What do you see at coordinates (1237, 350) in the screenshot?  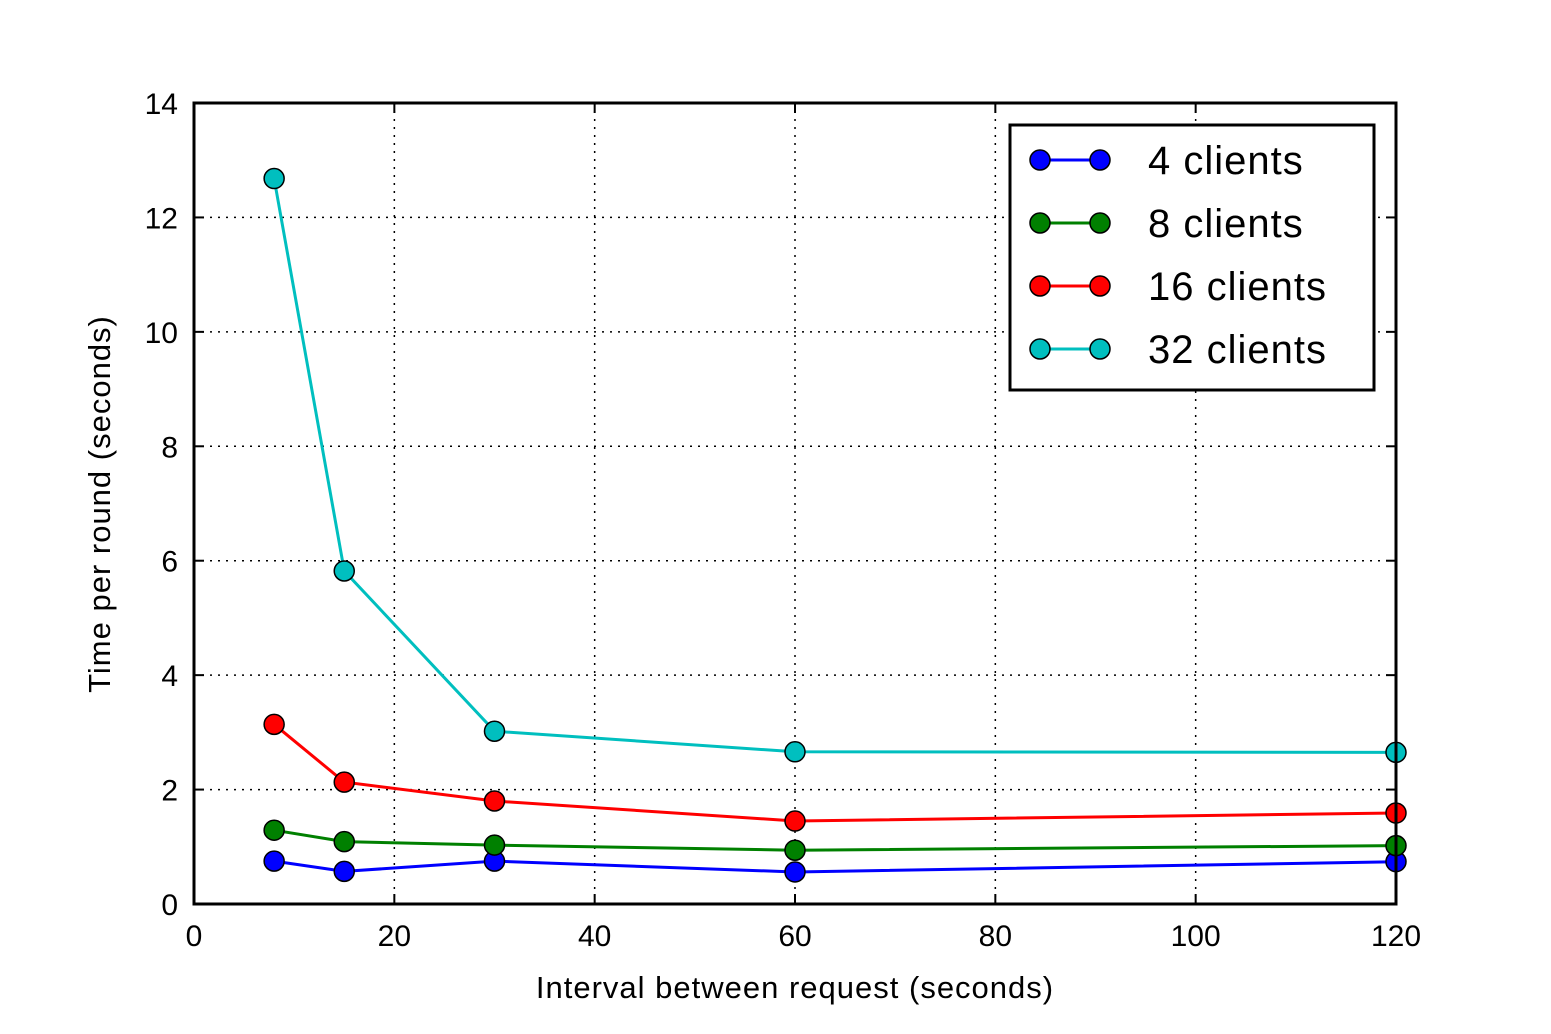 I see `legend-label: 32 clients` at bounding box center [1237, 350].